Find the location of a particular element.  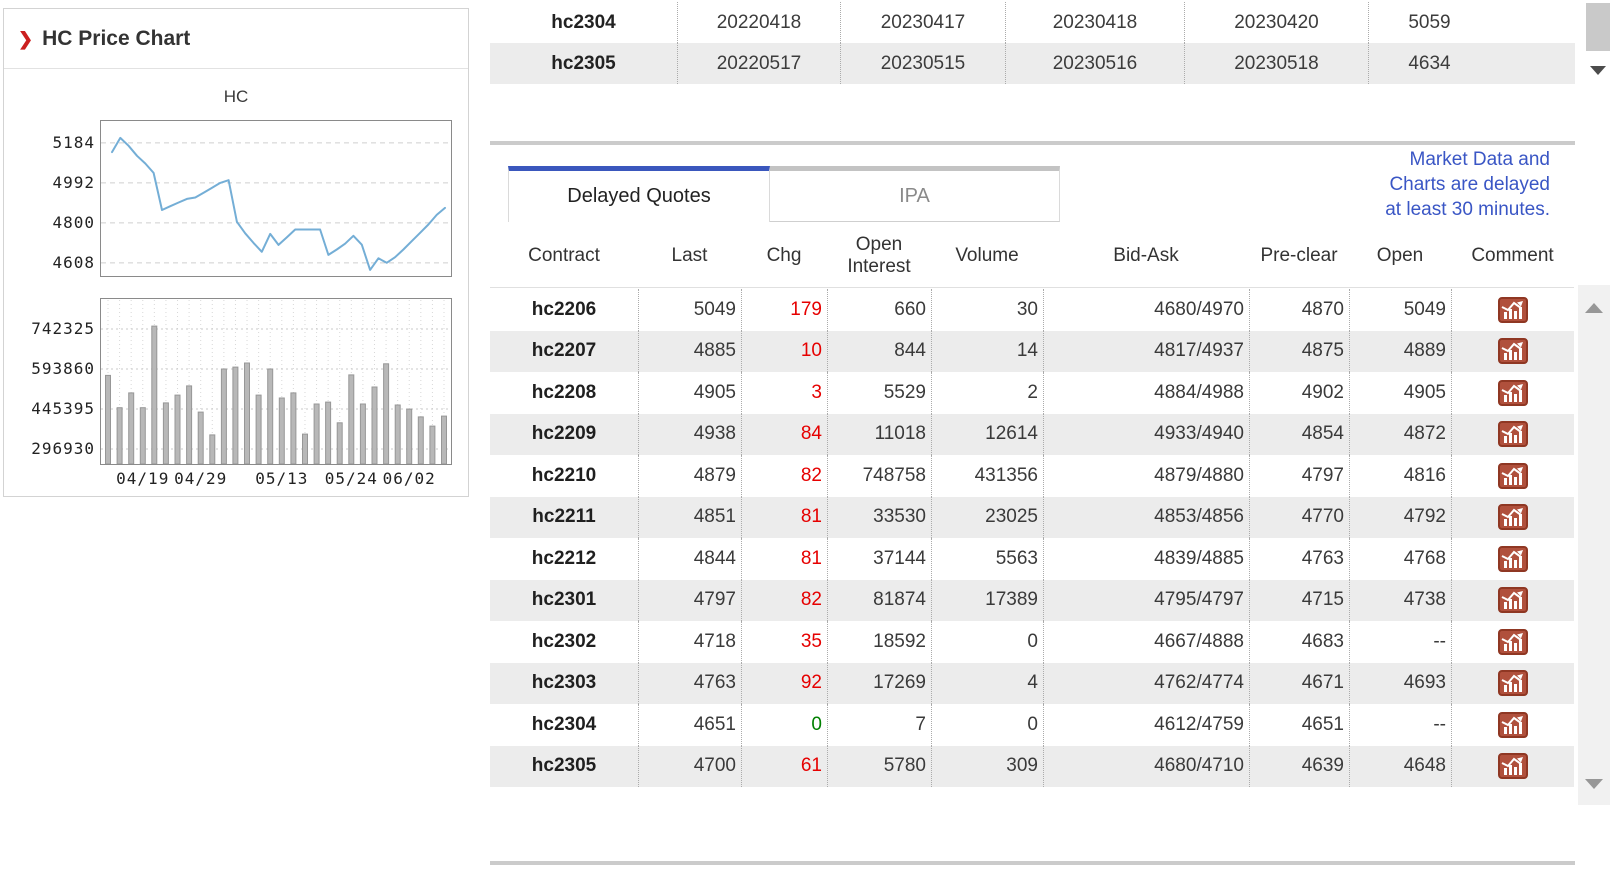

open-interest-cell: 7 is located at coordinates (879, 725).